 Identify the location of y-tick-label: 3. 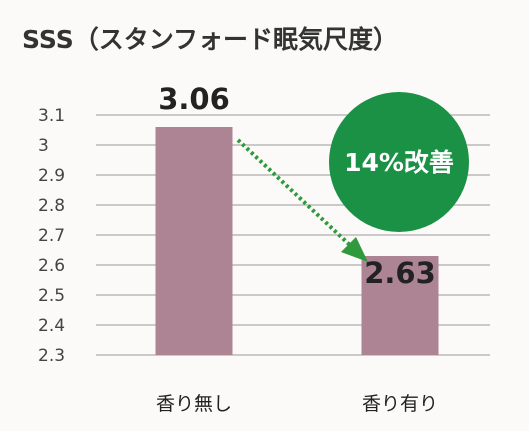
(43, 146).